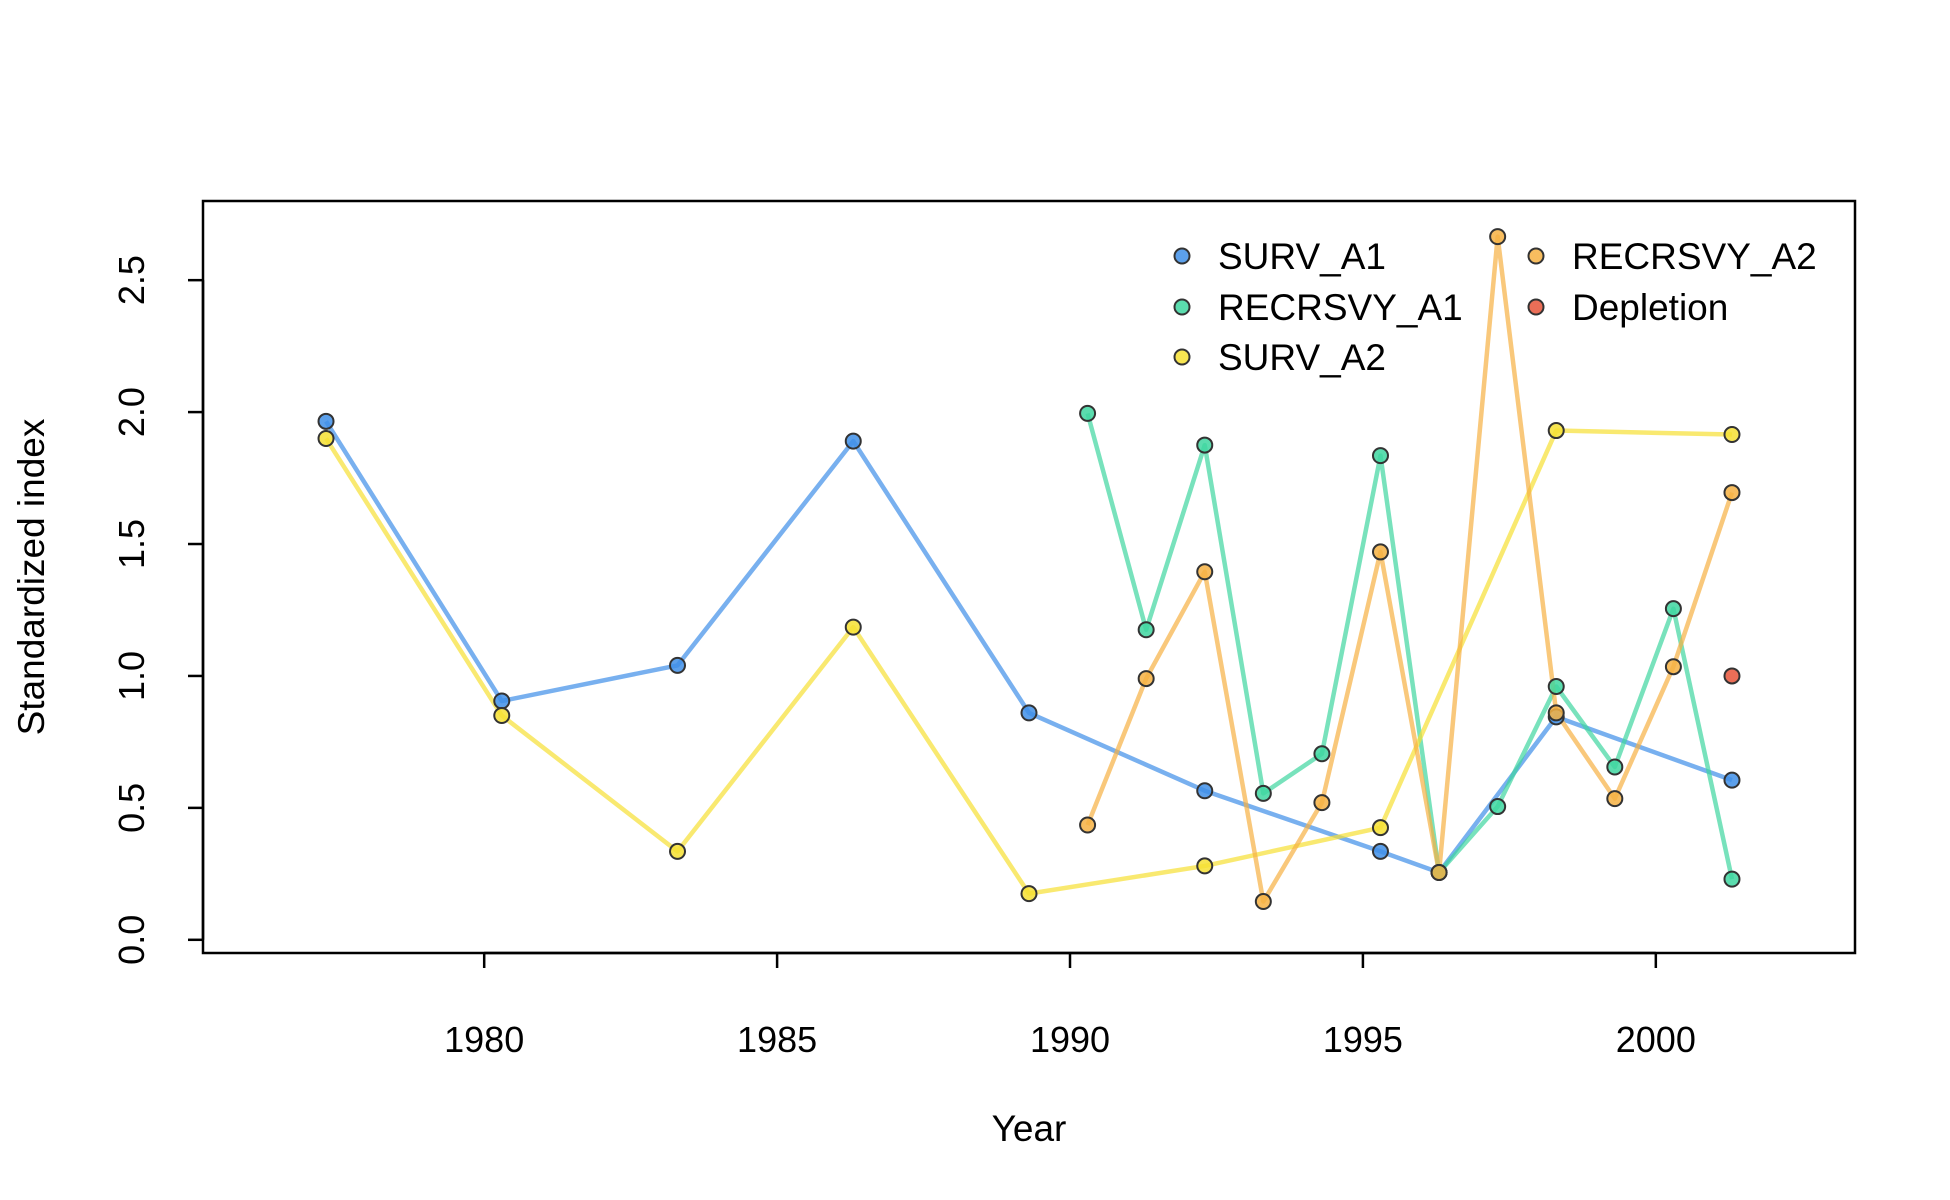 The height and width of the screenshot is (1200, 1950). What do you see at coordinates (131, 412) in the screenshot?
I see `y-tick-label: 2.0` at bounding box center [131, 412].